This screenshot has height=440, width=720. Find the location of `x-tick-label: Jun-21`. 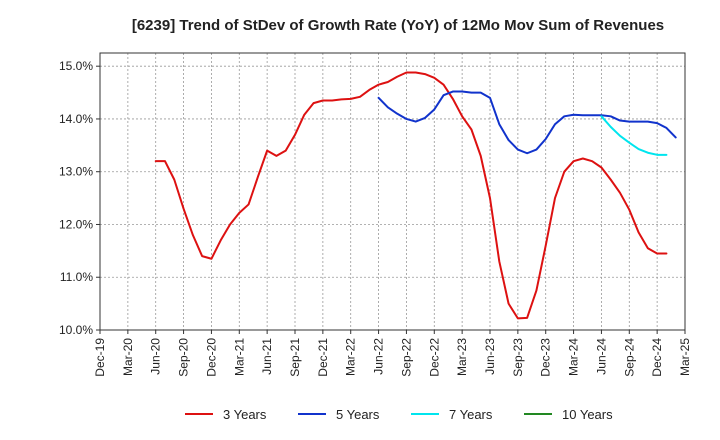

x-tick-label: Jun-21 is located at coordinates (267, 356).